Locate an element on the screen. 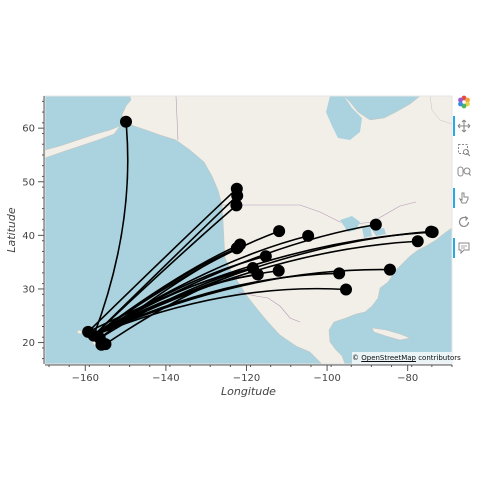 The width and height of the screenshot is (500, 500). wheel-zoom-icon is located at coordinates (464, 172).